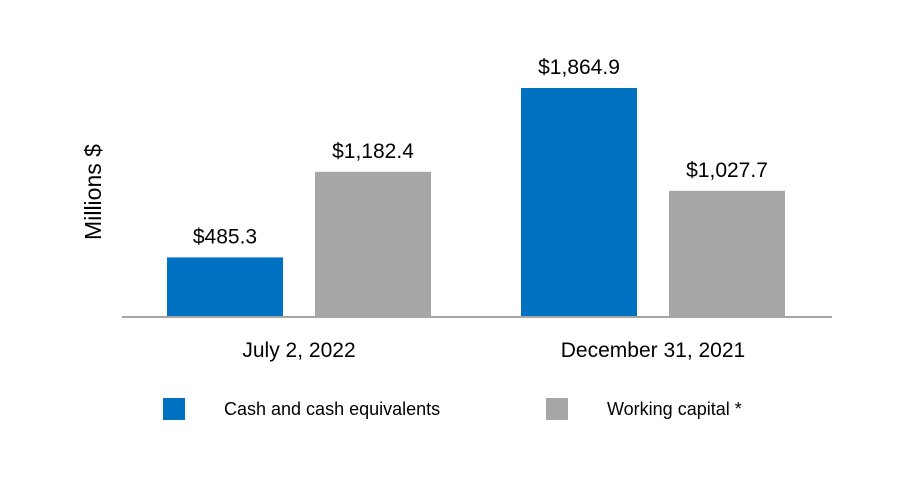  I want to click on data-label-cash-and-cash-equivalents-july-2-2022: $485.3, so click(225, 236).